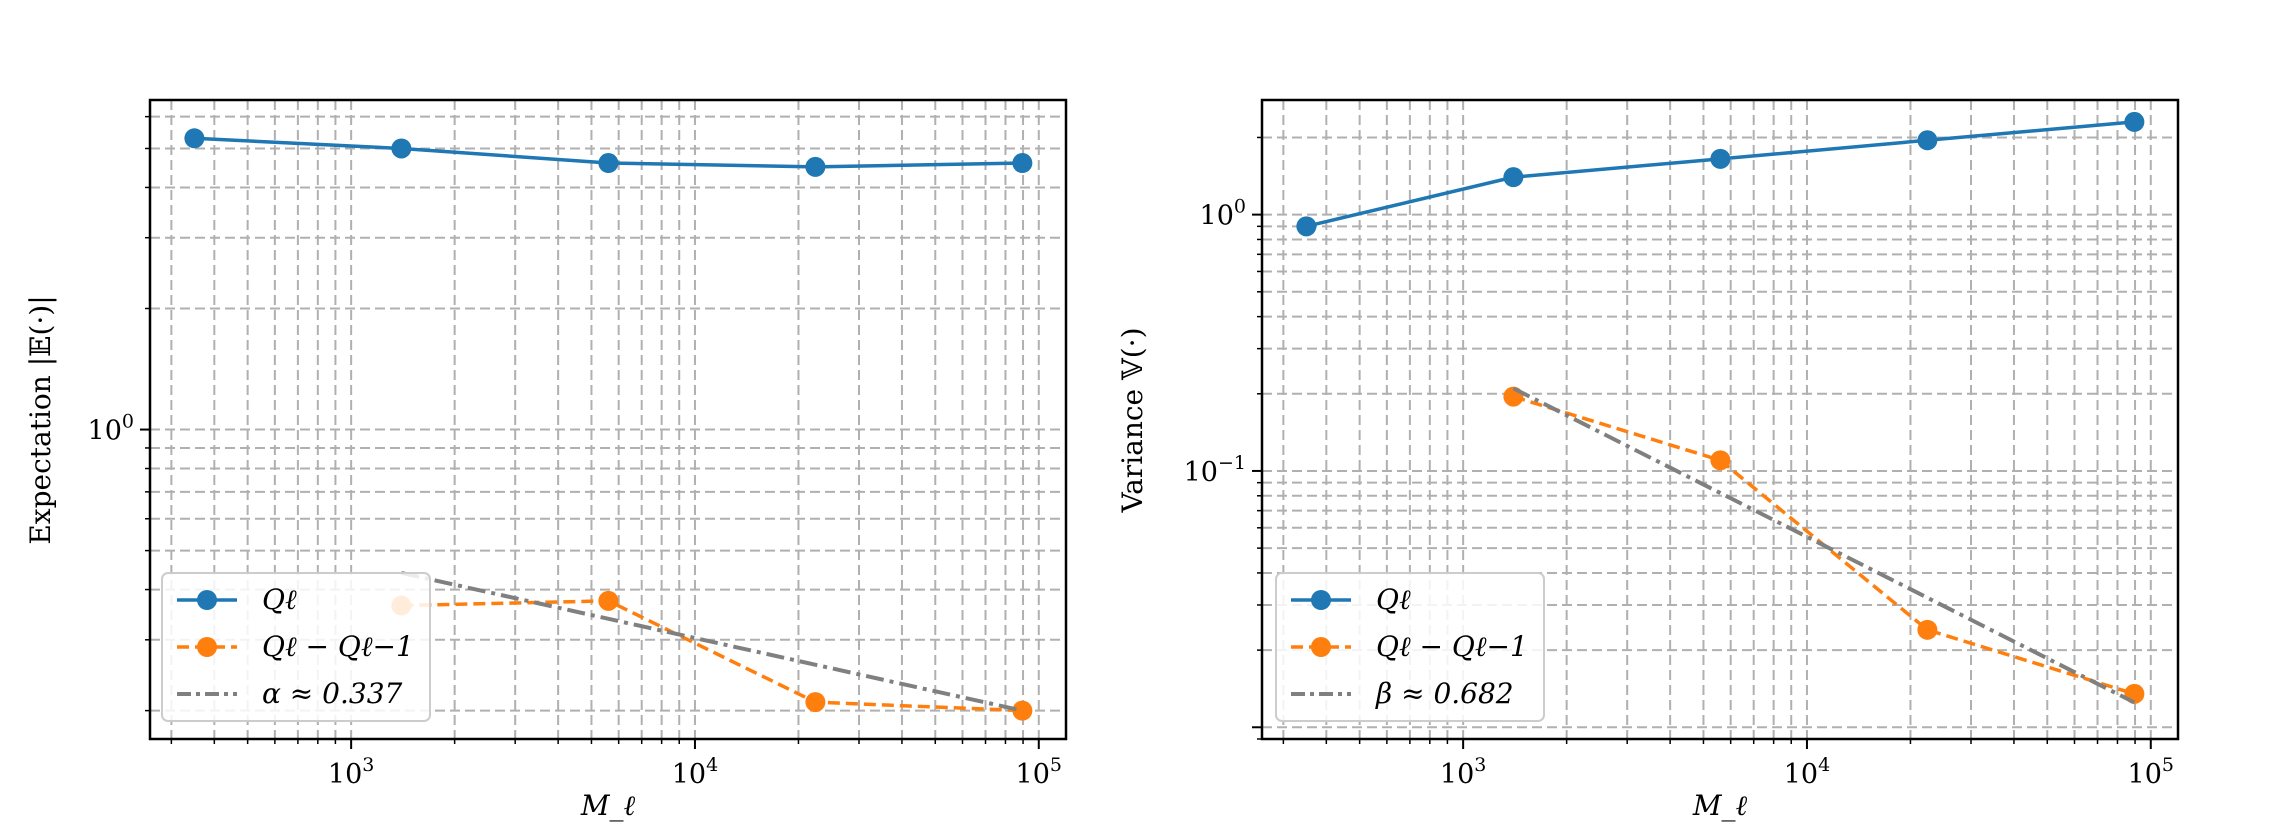 This screenshot has width=2291, height=827. I want to click on legend: Qℓ Qℓ − Qℓ−1 α ≈ 0.337, so click(296, 647).